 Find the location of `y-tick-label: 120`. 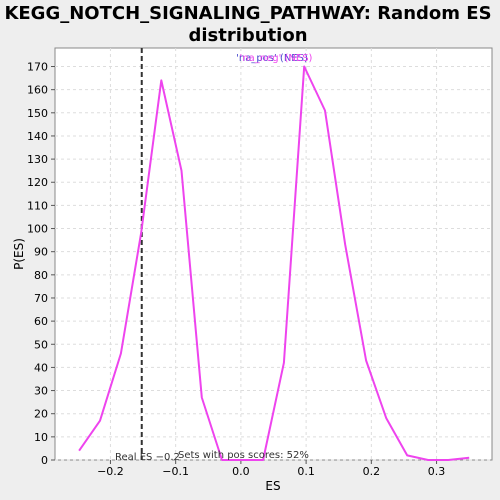

y-tick-label: 120 is located at coordinates (37, 182).